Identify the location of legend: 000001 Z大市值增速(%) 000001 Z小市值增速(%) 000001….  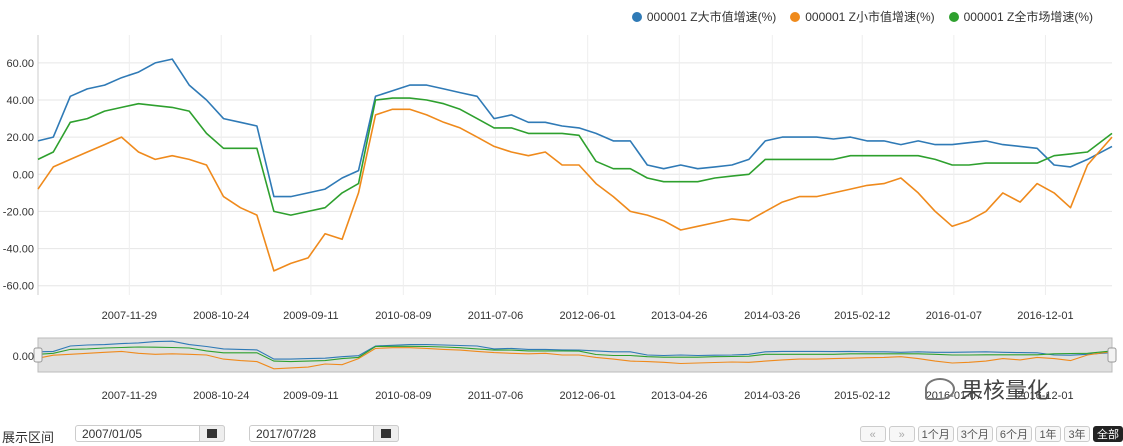
(862, 16).